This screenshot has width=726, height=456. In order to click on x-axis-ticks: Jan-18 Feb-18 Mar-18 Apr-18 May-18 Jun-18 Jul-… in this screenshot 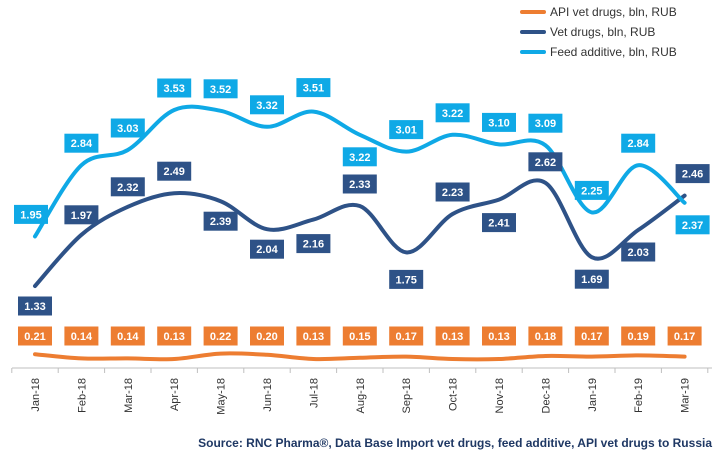, I will do `click(361, 396)`.